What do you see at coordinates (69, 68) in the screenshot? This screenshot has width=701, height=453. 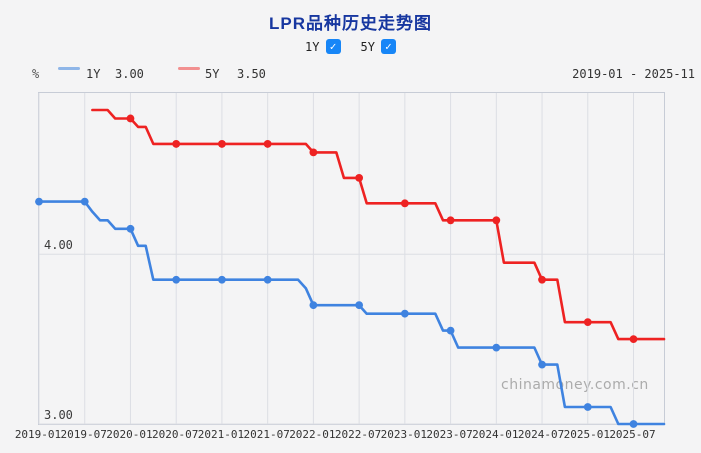 I see `legend-swatch-1y` at bounding box center [69, 68].